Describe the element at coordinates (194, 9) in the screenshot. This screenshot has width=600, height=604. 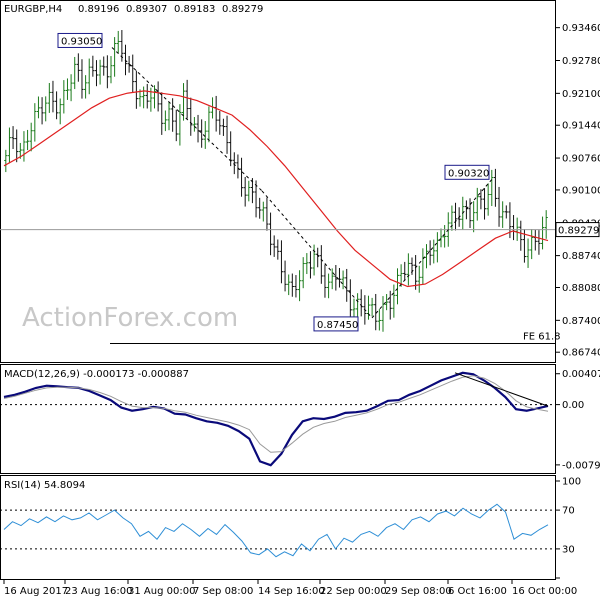
I see `price-header-low: 0.89183` at that location.